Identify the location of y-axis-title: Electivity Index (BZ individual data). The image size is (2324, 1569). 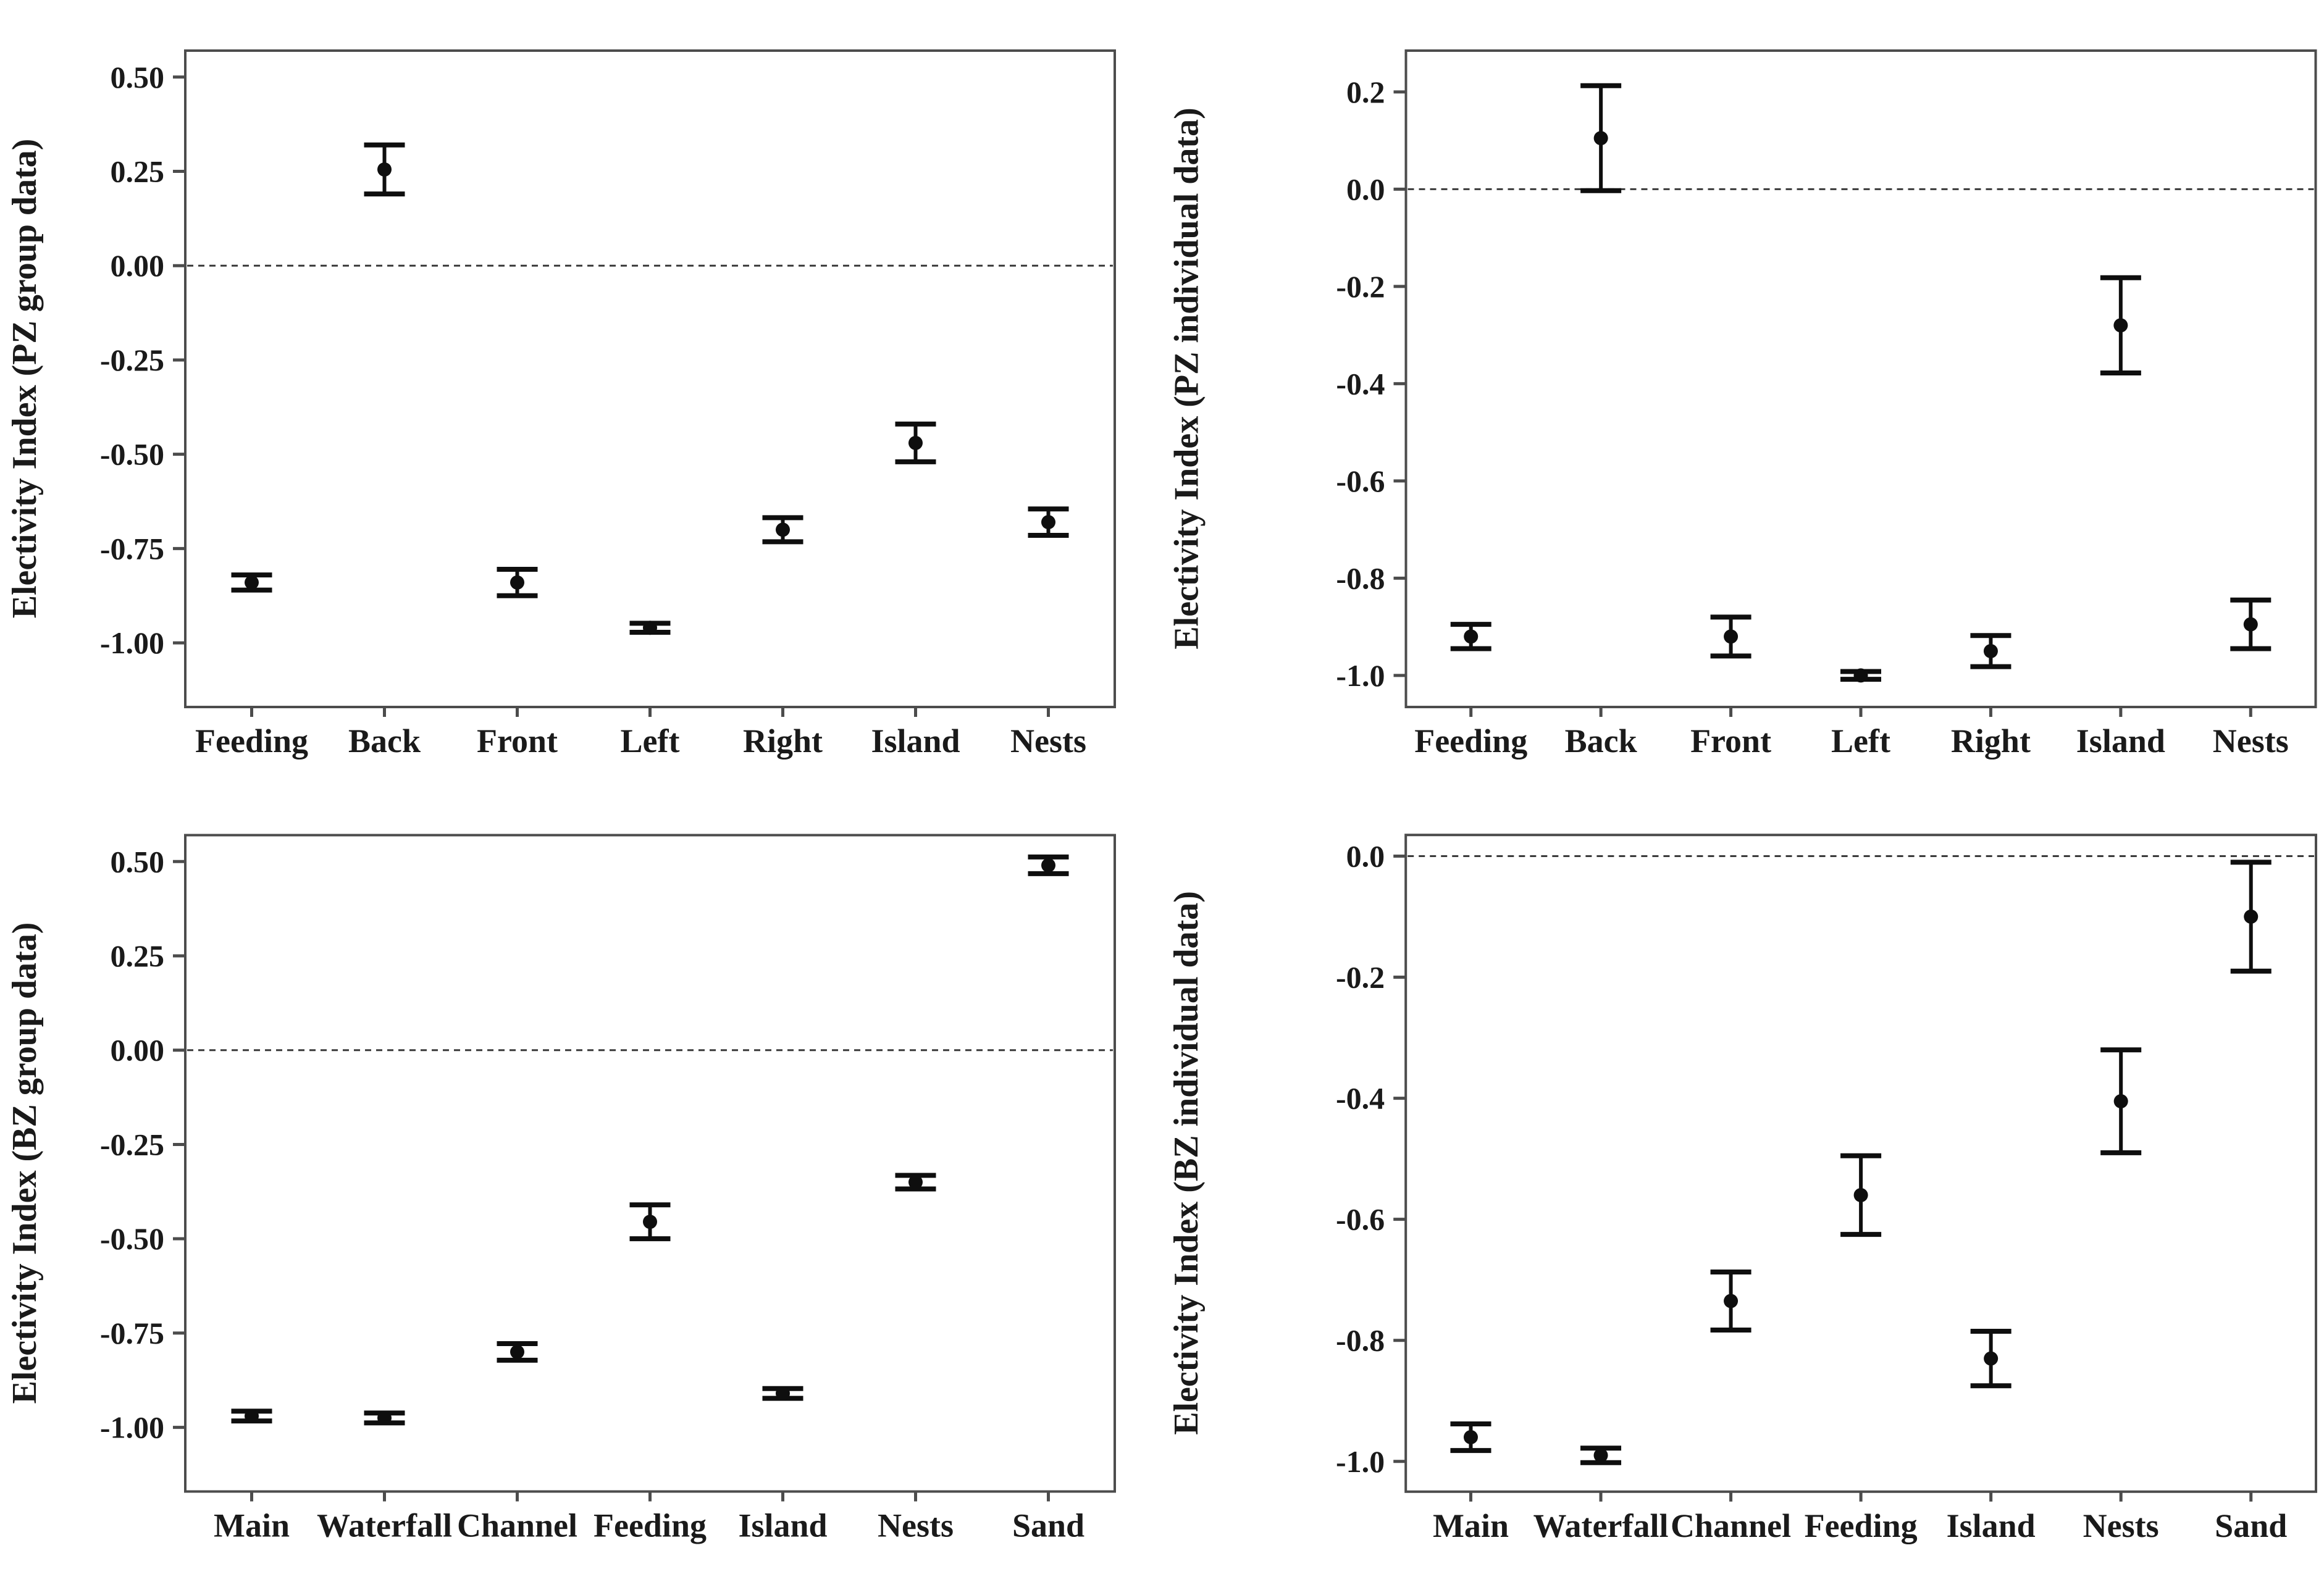
(1186, 1163).